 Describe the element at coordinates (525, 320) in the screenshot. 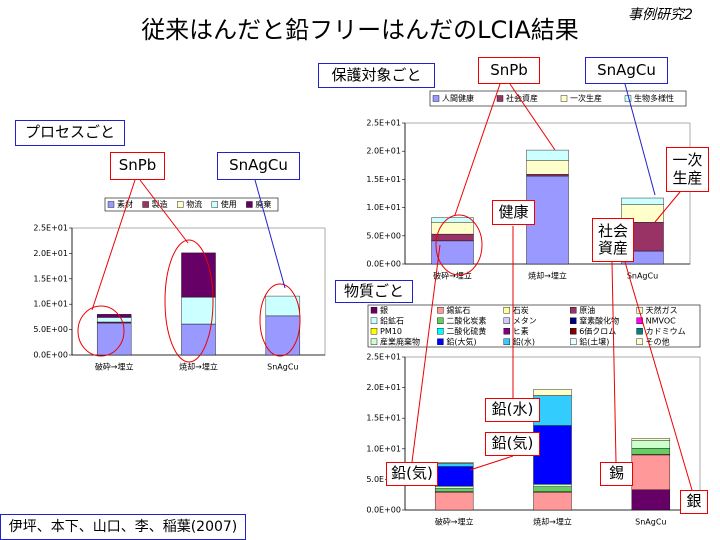

I see `legend-label: メタン` at that location.